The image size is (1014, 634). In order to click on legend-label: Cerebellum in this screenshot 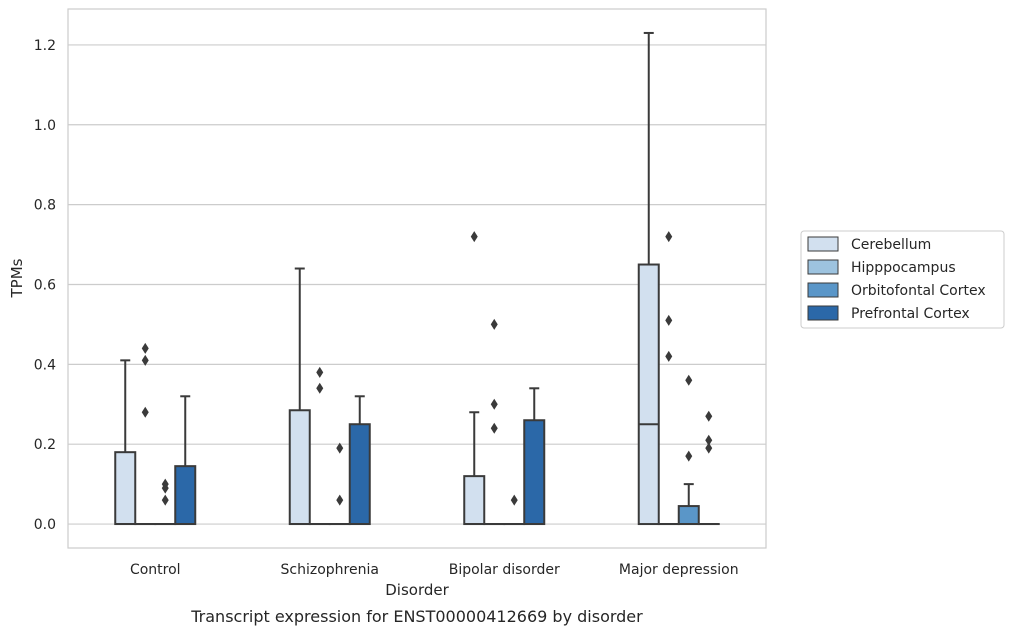, I will do `click(891, 245)`.